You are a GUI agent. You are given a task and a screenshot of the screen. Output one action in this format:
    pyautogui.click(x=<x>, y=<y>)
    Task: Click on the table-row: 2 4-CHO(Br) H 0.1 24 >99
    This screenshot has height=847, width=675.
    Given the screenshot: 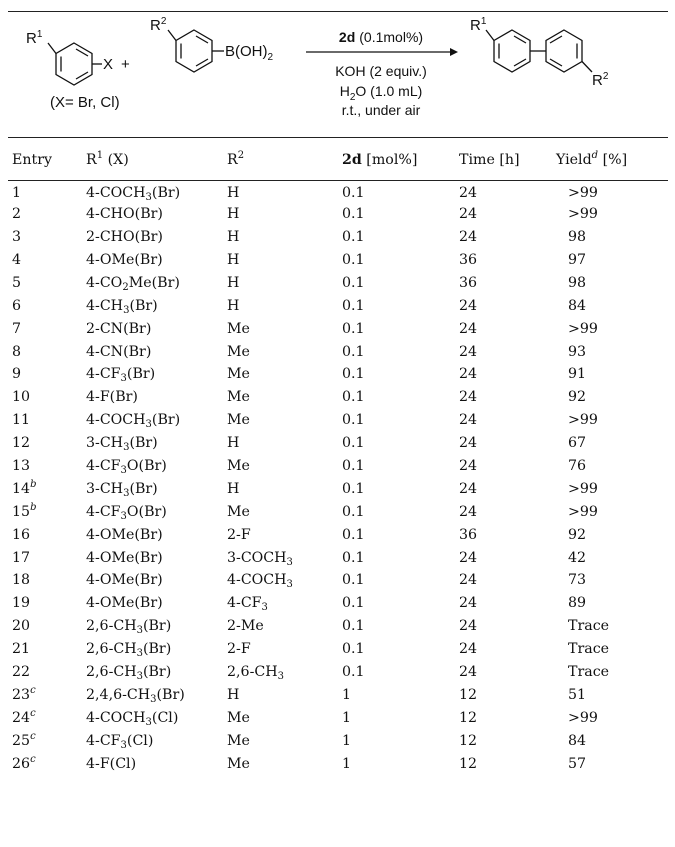 What is the action you would take?
    pyautogui.click(x=334, y=214)
    